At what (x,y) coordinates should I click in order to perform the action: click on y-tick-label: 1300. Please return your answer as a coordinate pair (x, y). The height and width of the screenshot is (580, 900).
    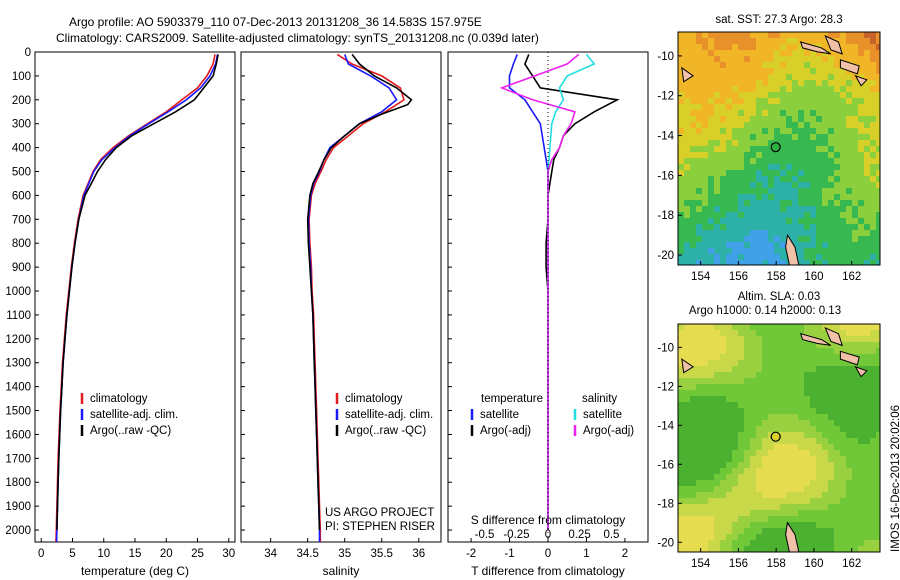
    Looking at the image, I should click on (18, 364).